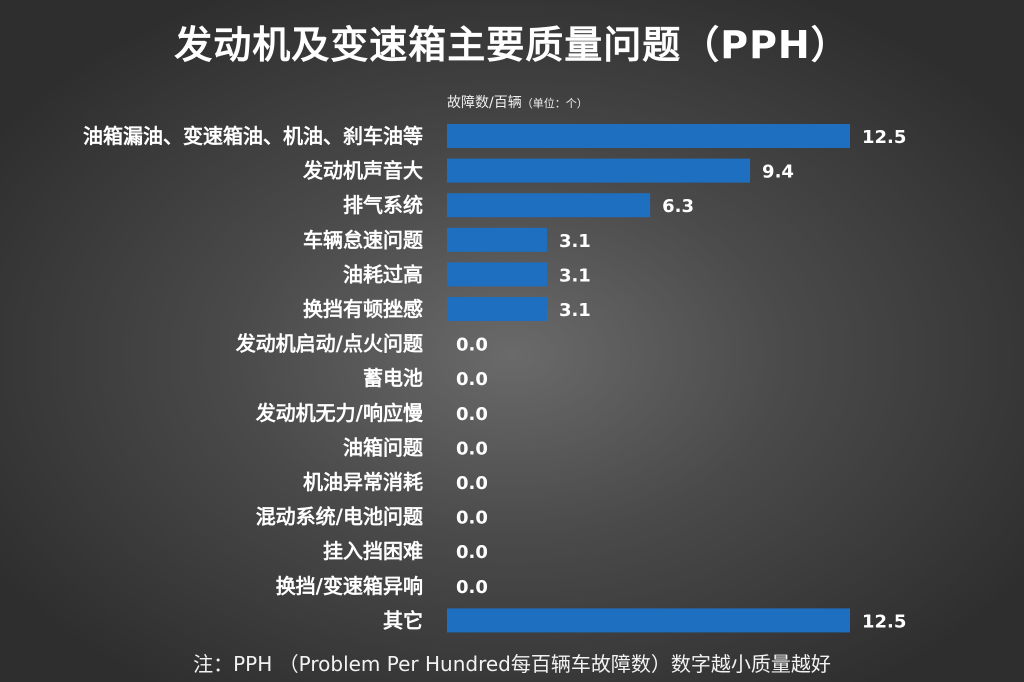 The image size is (1024, 682). Describe the element at coordinates (403, 620) in the screenshot. I see `category-label: 其它` at that location.